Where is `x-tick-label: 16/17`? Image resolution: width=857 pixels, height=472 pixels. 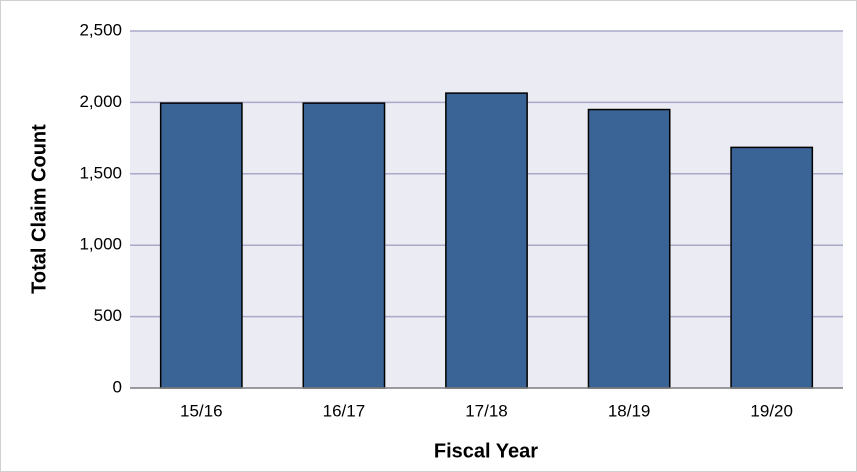
x-tick-label: 16/17 is located at coordinates (344, 410).